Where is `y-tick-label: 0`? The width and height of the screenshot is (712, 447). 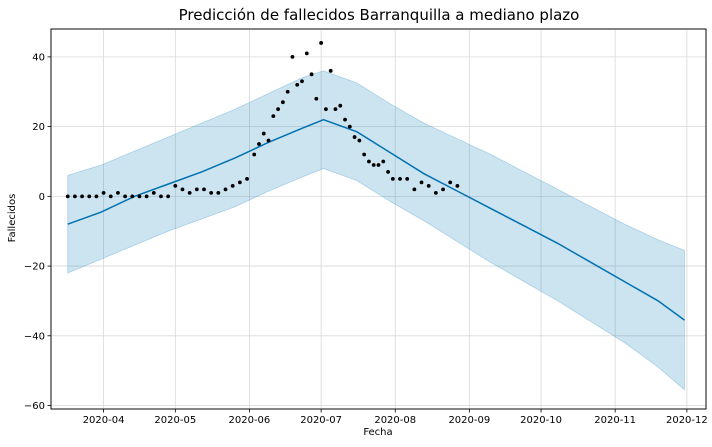
y-tick-label: 0 is located at coordinates (42, 197).